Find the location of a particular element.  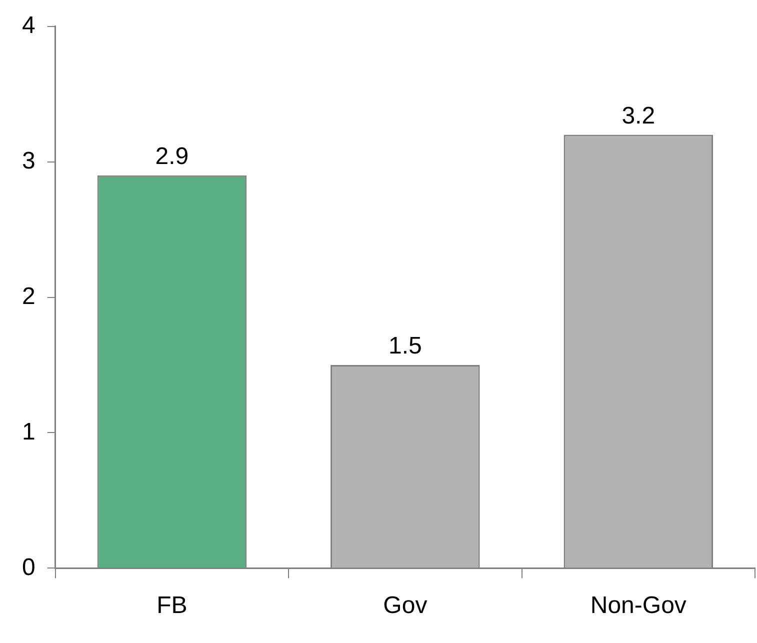

x-tick-label: FB is located at coordinates (172, 606).